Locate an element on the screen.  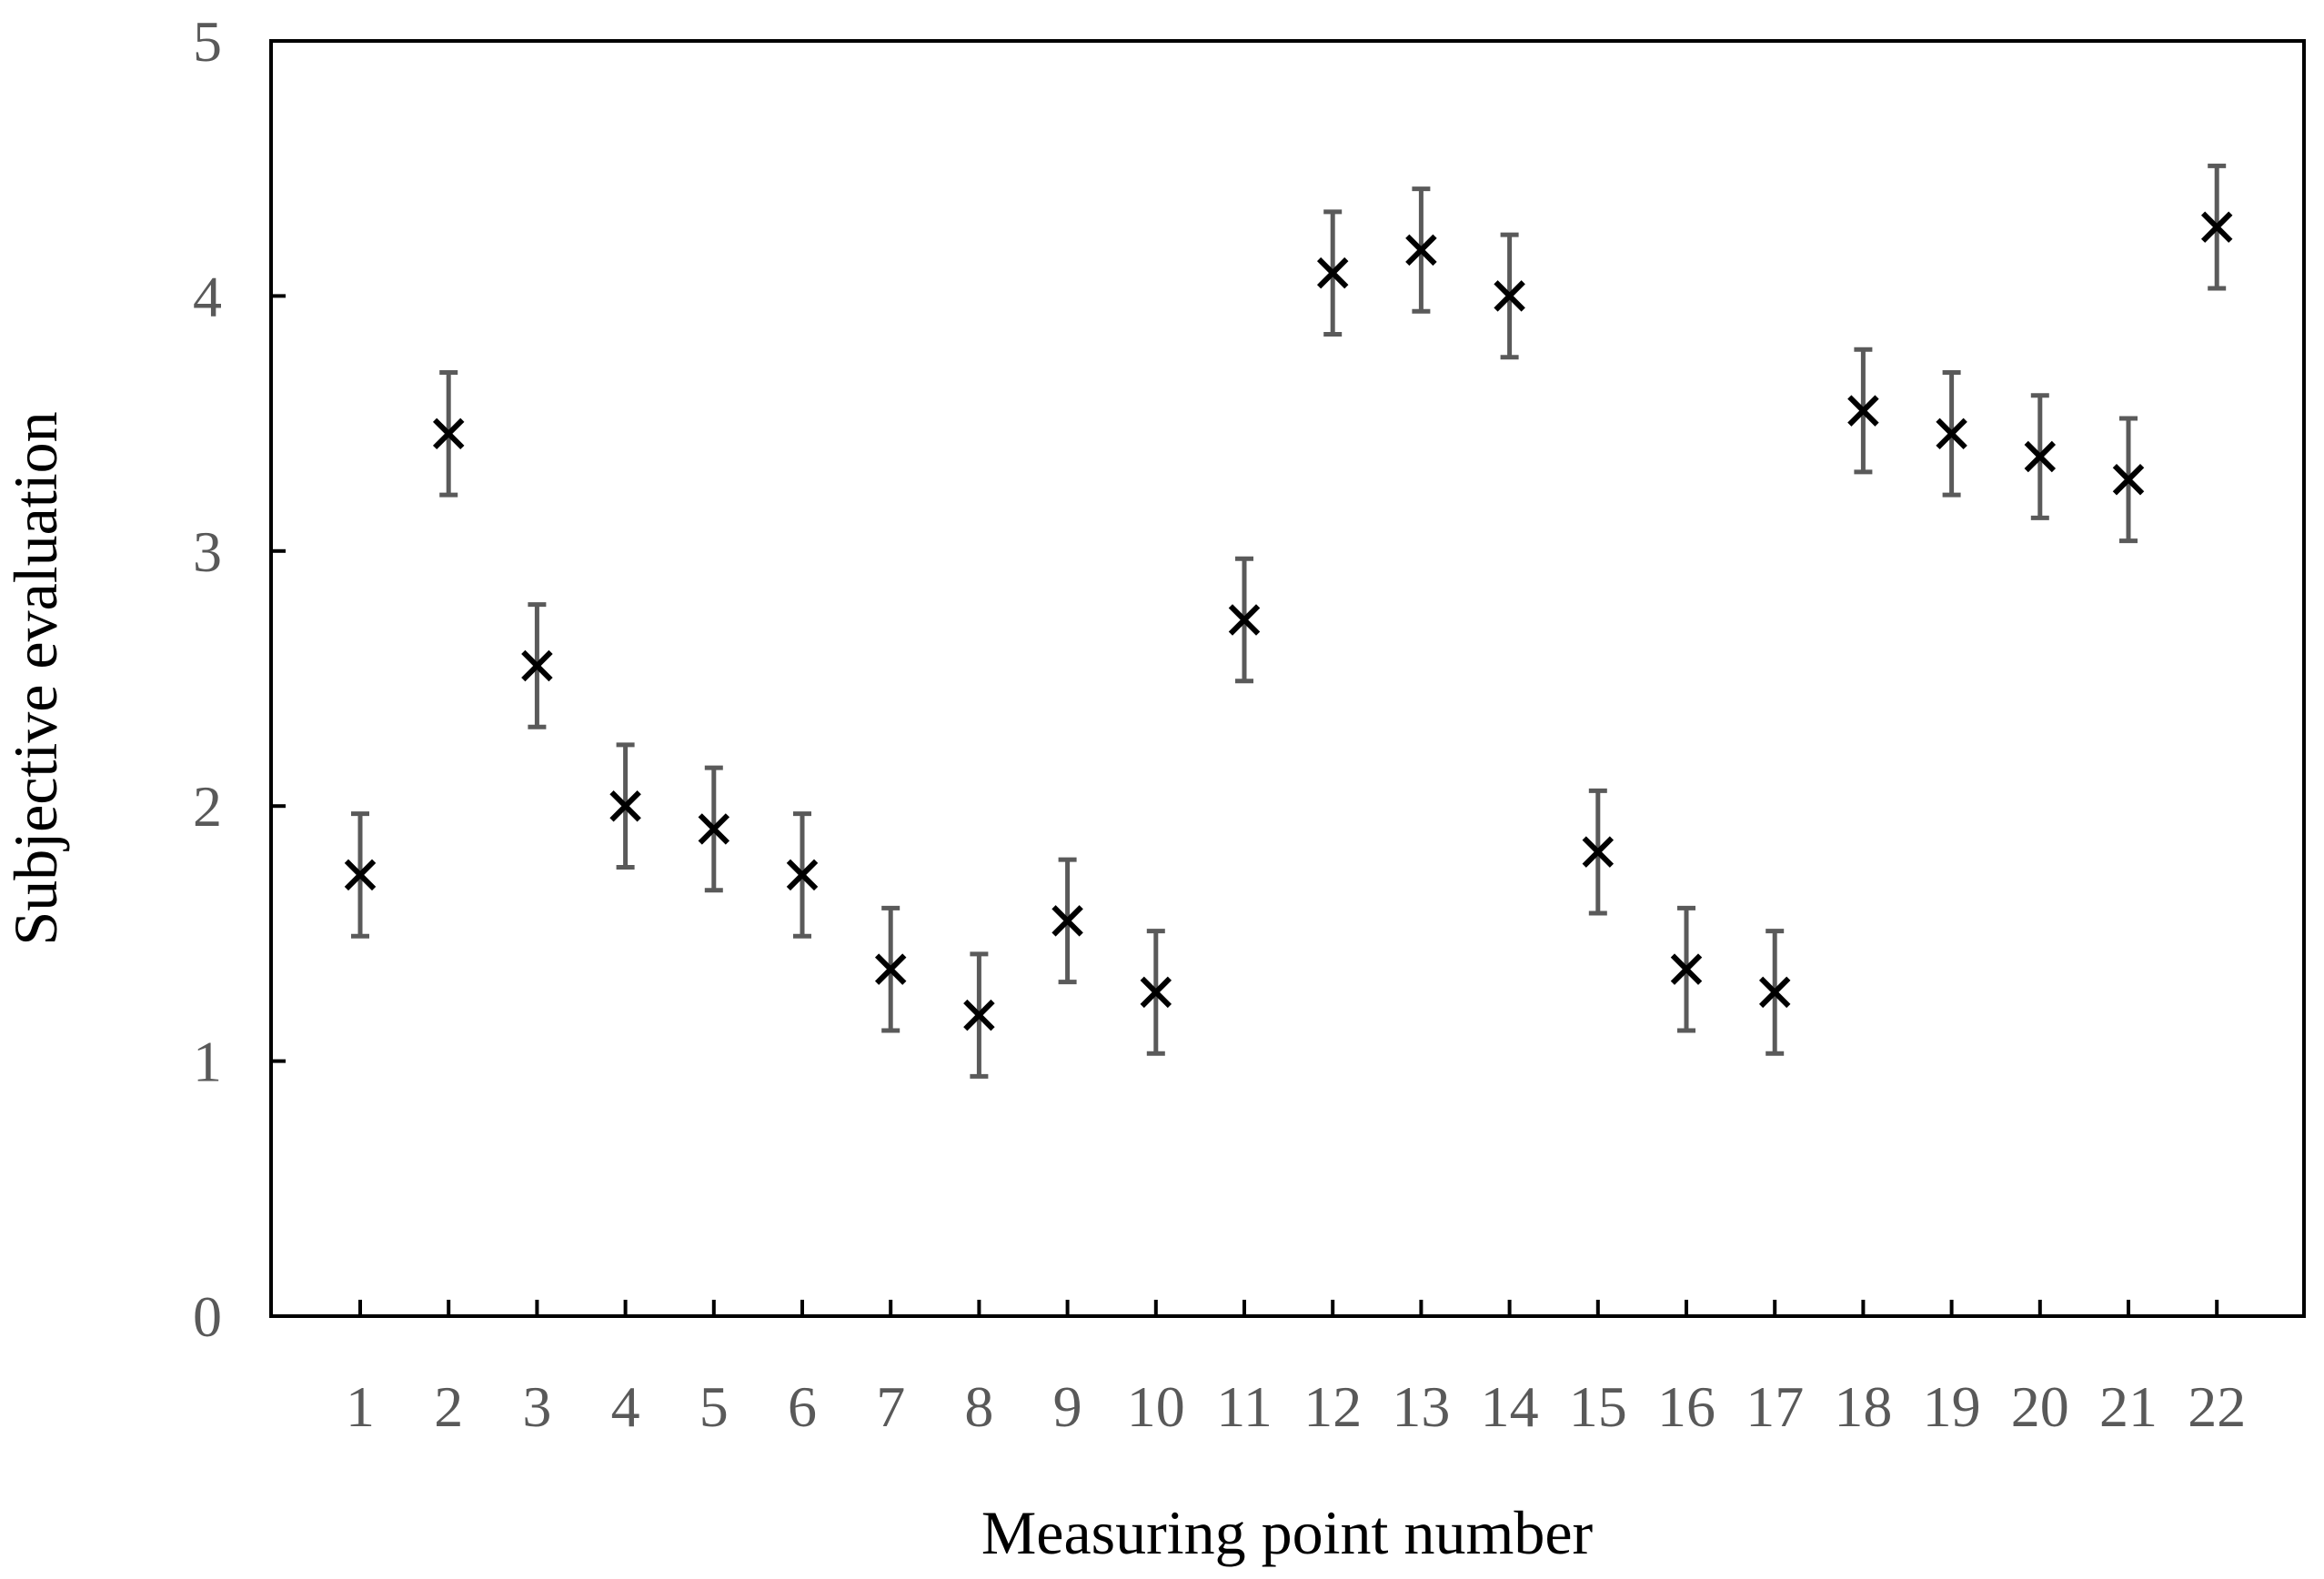
x-axis-label: Measuring point number is located at coordinates (1287, 1532).